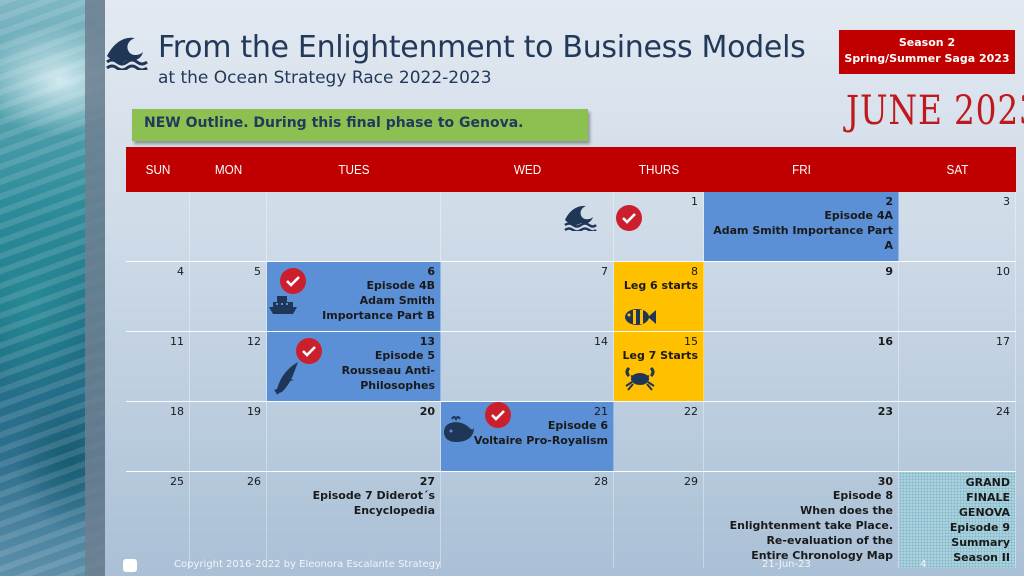  Describe the element at coordinates (286, 378) in the screenshot. I see `shark-icon` at that location.